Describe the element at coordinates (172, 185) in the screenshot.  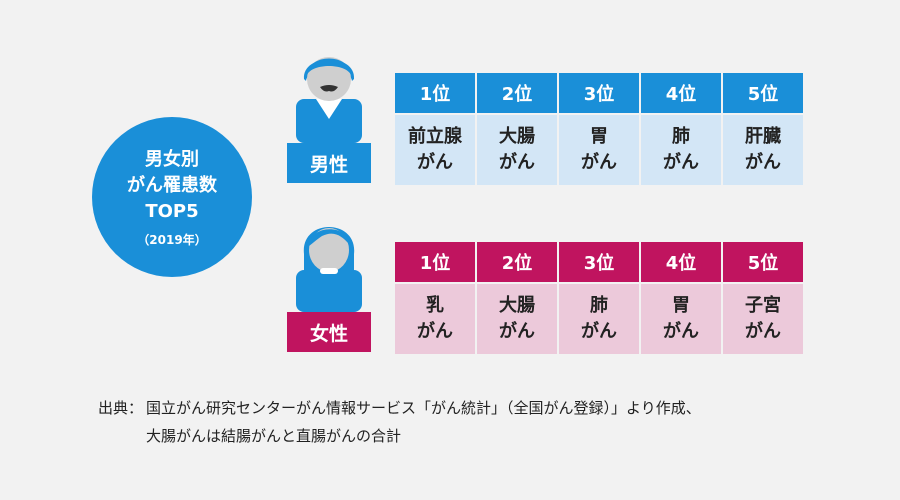
I see `title-line-2: がん罹患数` at that location.